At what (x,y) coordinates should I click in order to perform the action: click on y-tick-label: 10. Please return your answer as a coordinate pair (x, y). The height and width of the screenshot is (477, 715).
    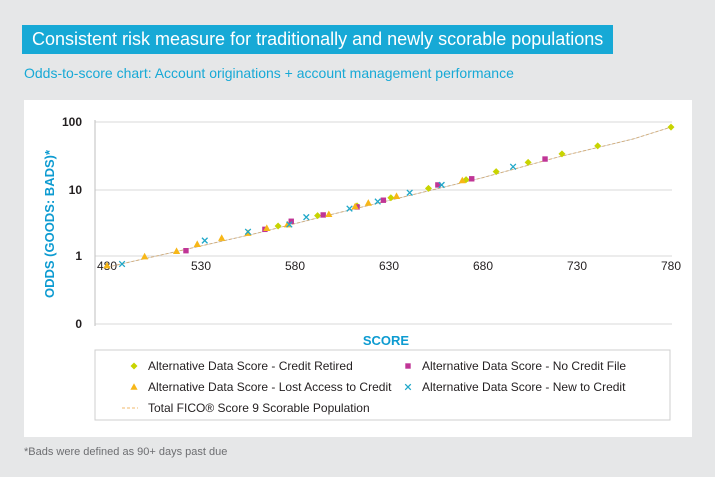
    Looking at the image, I should click on (76, 190).